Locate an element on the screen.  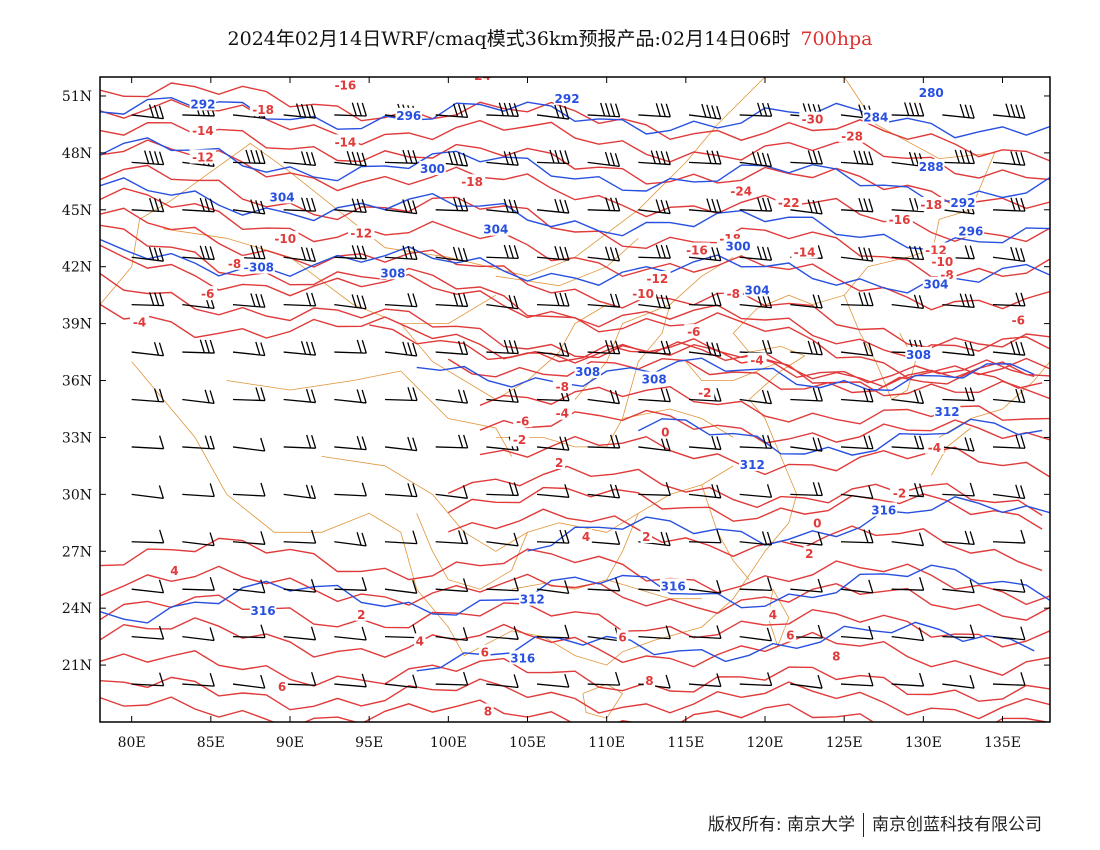
temperature-label: -16 is located at coordinates (697, 251).